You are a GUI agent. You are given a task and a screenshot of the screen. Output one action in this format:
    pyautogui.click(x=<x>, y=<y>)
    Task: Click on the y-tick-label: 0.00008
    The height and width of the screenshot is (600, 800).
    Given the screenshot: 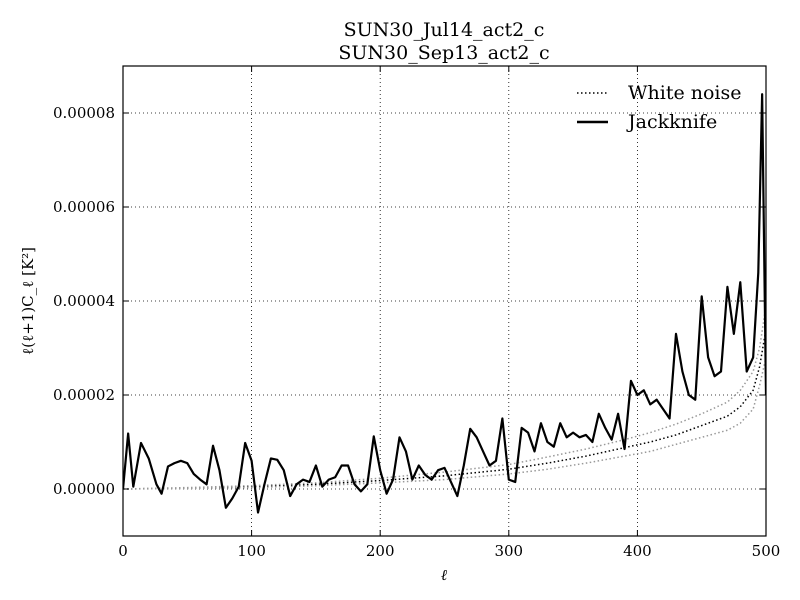 What is the action you would take?
    pyautogui.click(x=84, y=113)
    